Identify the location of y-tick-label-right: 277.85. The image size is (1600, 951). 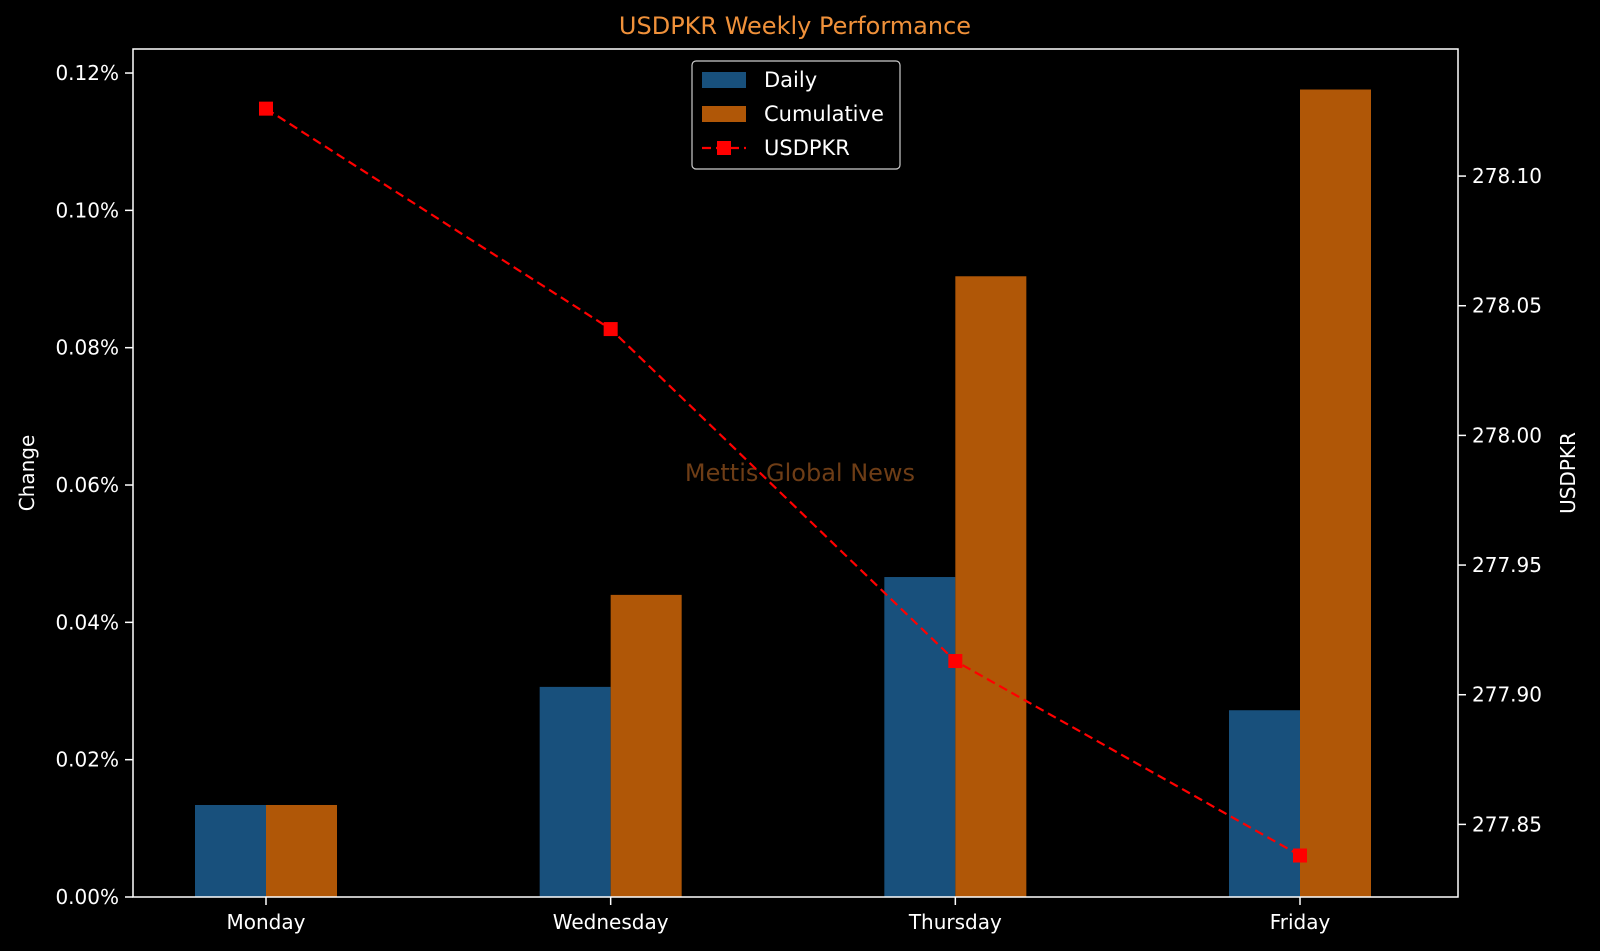
(1507, 824).